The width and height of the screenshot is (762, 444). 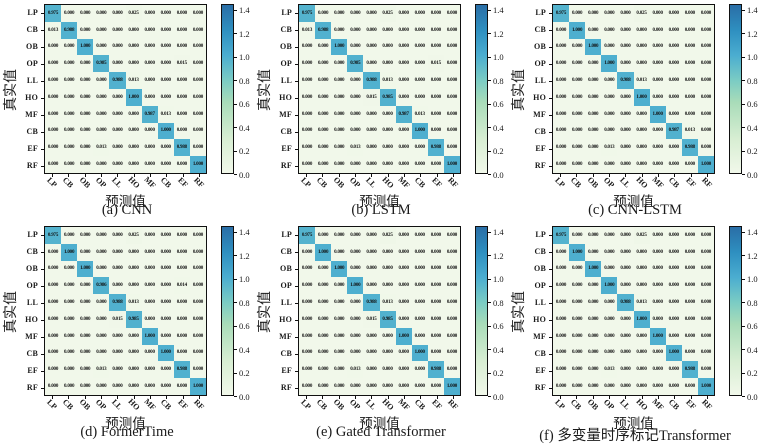 I want to click on x-tick-label: OP, so click(x=355, y=182).